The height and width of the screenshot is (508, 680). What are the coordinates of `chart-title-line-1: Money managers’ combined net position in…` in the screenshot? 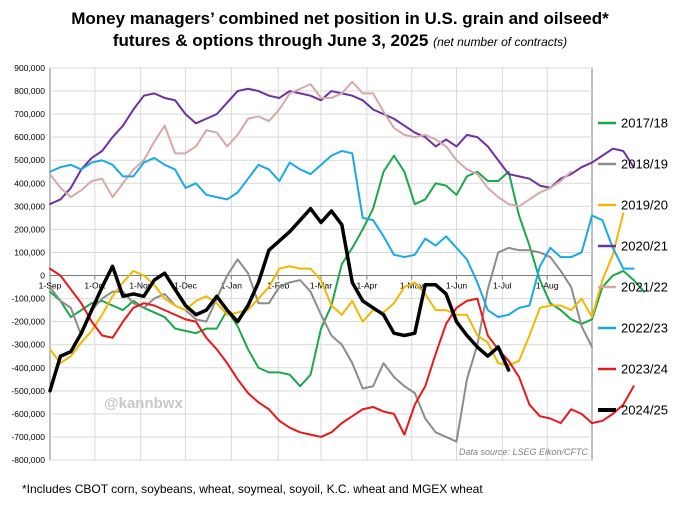 It's located at (340, 18).